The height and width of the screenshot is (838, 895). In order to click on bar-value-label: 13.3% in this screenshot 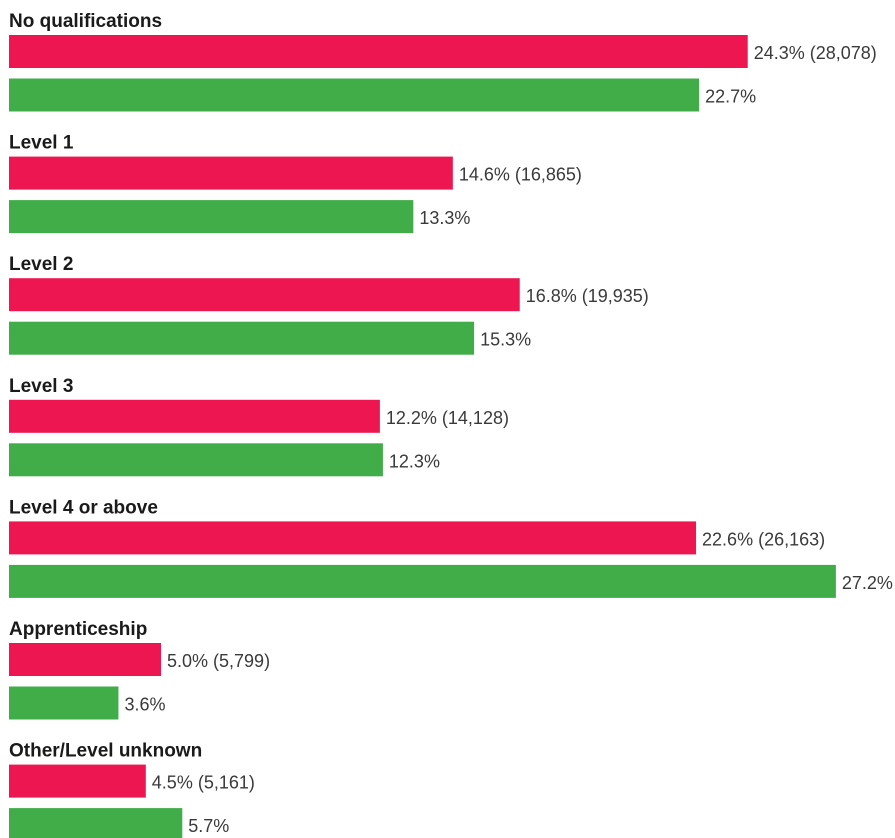, I will do `click(444, 218)`.